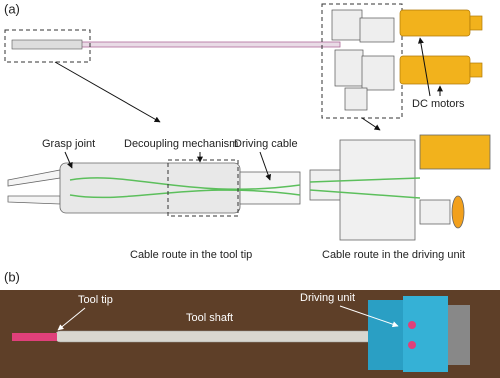 This screenshot has height=378, width=500. What do you see at coordinates (210, 44) in the screenshot?
I see `tool-shaft` at bounding box center [210, 44].